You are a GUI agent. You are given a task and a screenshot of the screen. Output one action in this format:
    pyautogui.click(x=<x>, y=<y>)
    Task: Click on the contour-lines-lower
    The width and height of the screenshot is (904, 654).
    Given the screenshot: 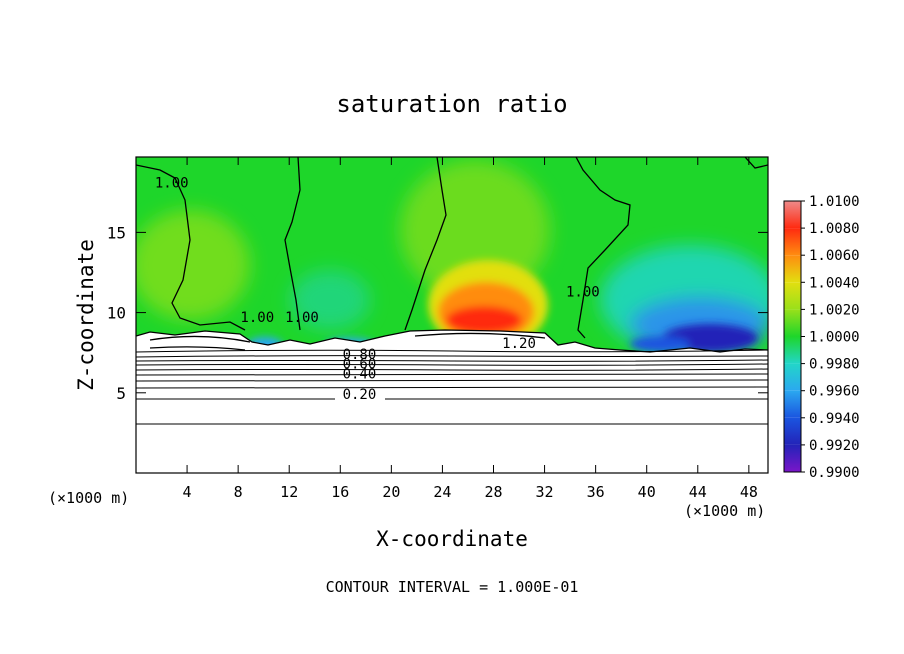 What is the action you would take?
    pyautogui.click(x=452, y=387)
    